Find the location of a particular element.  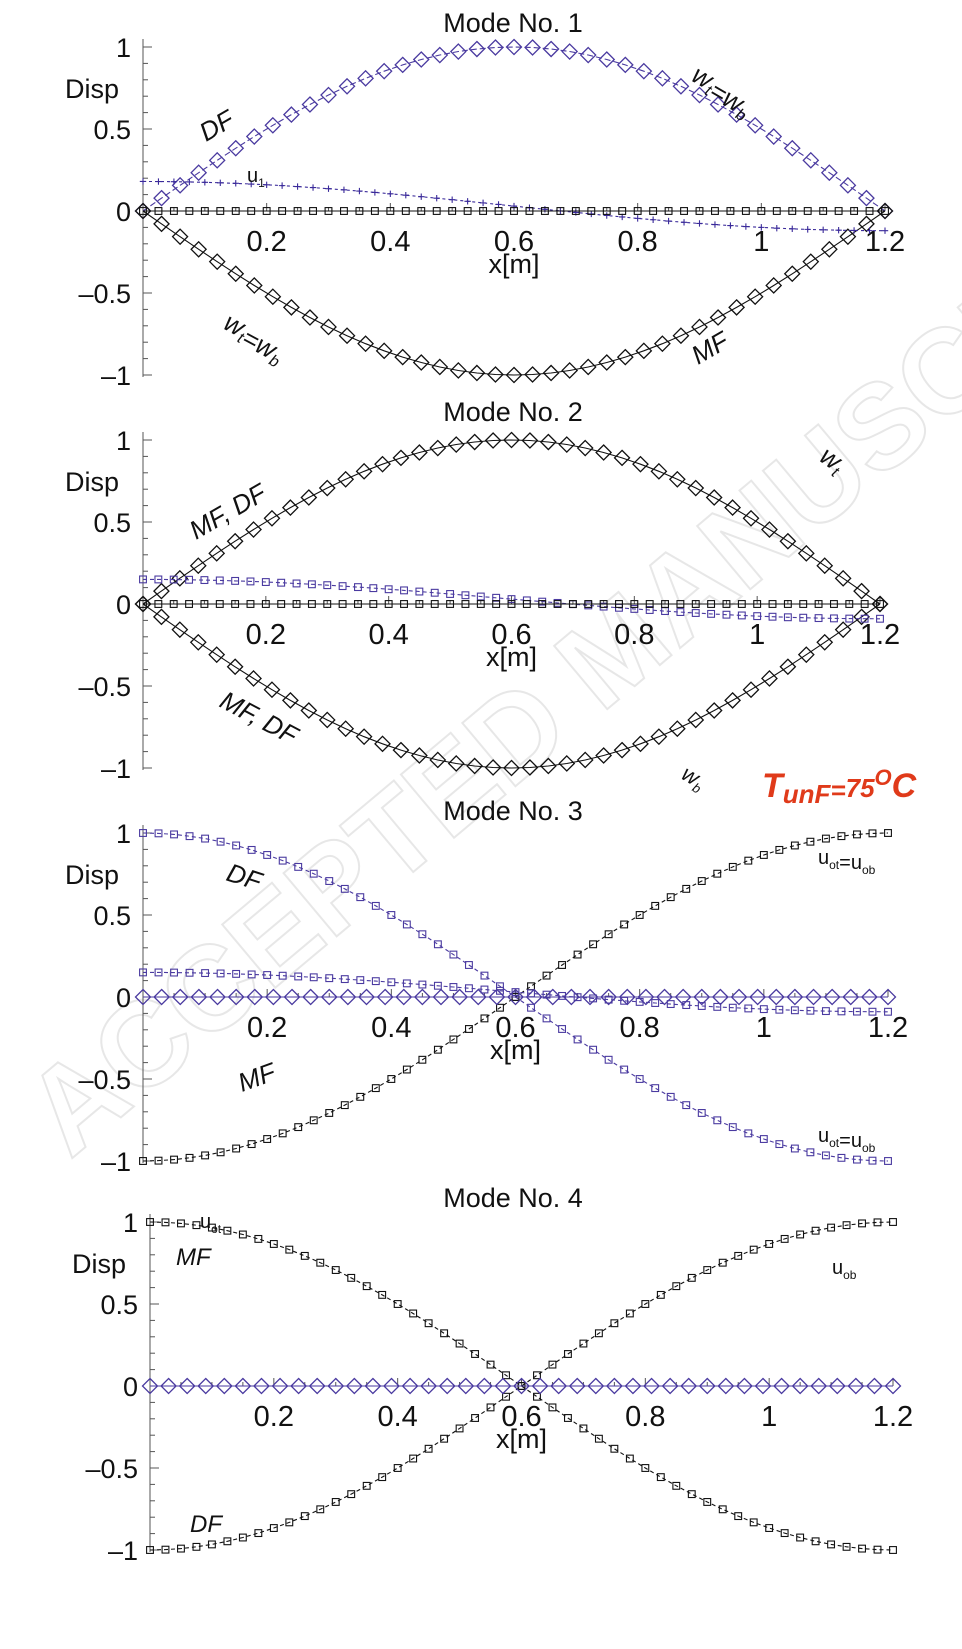

x-tick-label: 0.4 is located at coordinates (398, 1417).